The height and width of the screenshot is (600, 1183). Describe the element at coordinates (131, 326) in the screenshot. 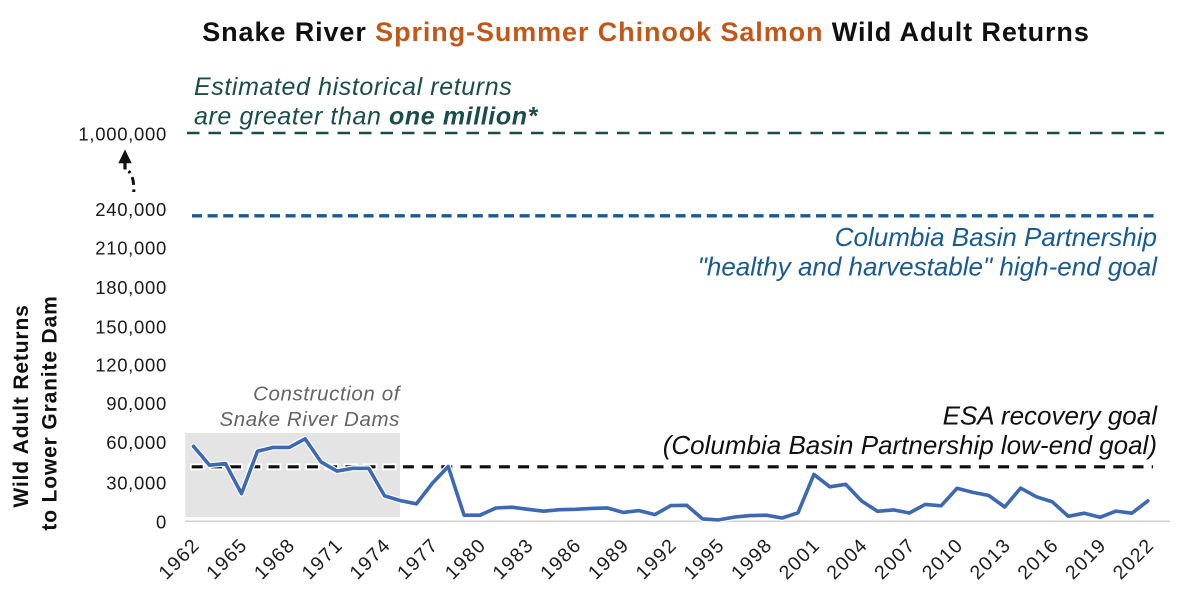

I see `svg-text: 150,000` at that location.